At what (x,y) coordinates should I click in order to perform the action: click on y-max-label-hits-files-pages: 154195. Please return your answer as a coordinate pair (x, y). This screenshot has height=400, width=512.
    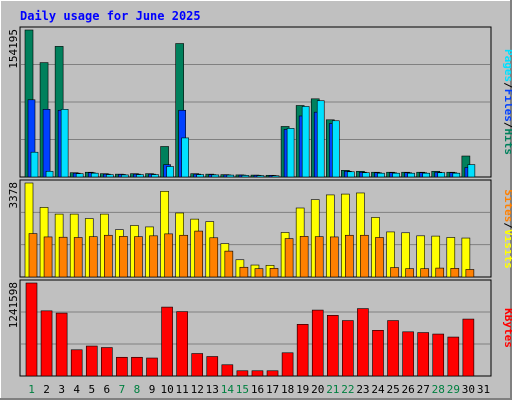
    Looking at the image, I should click on (13, 49).